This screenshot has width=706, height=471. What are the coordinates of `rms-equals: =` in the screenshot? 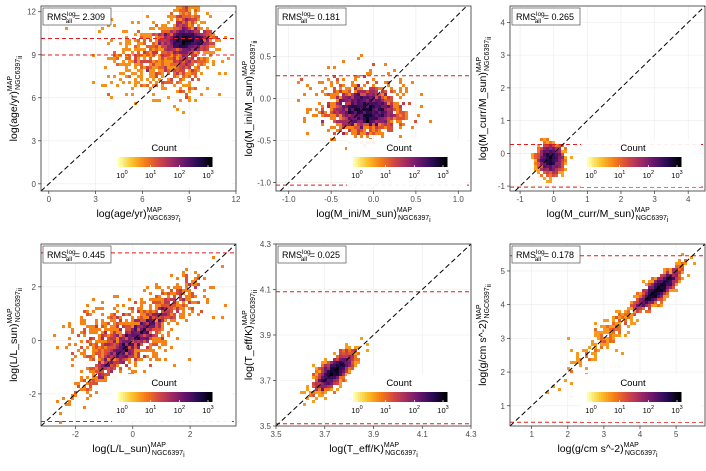 It's located at (546, 17).